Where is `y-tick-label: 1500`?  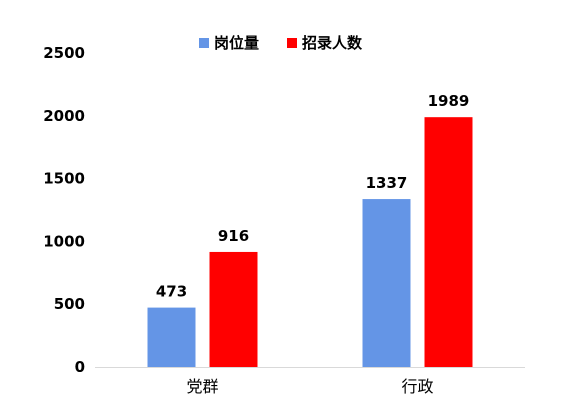
y-tick-label: 1500 is located at coordinates (64, 179).